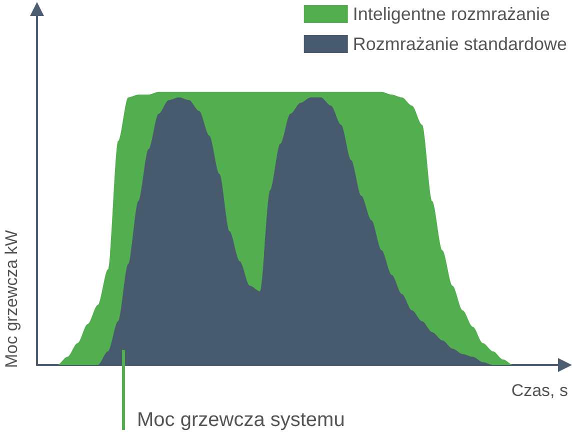 The image size is (572, 435). Describe the element at coordinates (241, 420) in the screenshot. I see `text: Moc grzewcza systemu` at that location.